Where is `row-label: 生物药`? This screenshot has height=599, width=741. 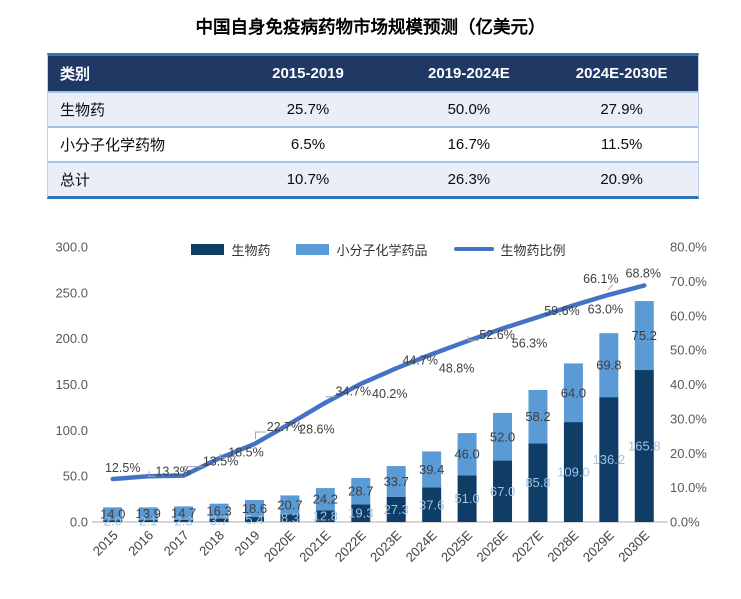
row-label: 生物药 is located at coordinates (83, 111).